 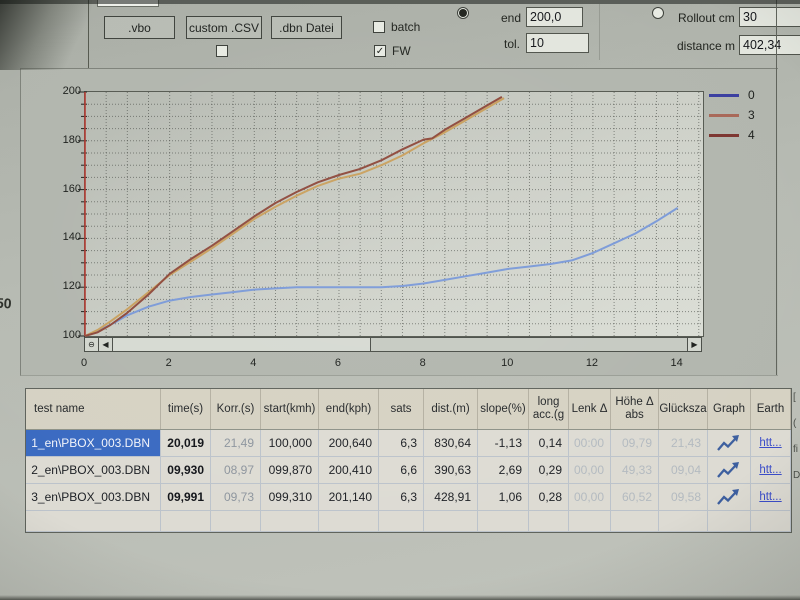 What do you see at coordinates (694, 344) in the screenshot?
I see `scroll-right-icon: ▶` at bounding box center [694, 344].